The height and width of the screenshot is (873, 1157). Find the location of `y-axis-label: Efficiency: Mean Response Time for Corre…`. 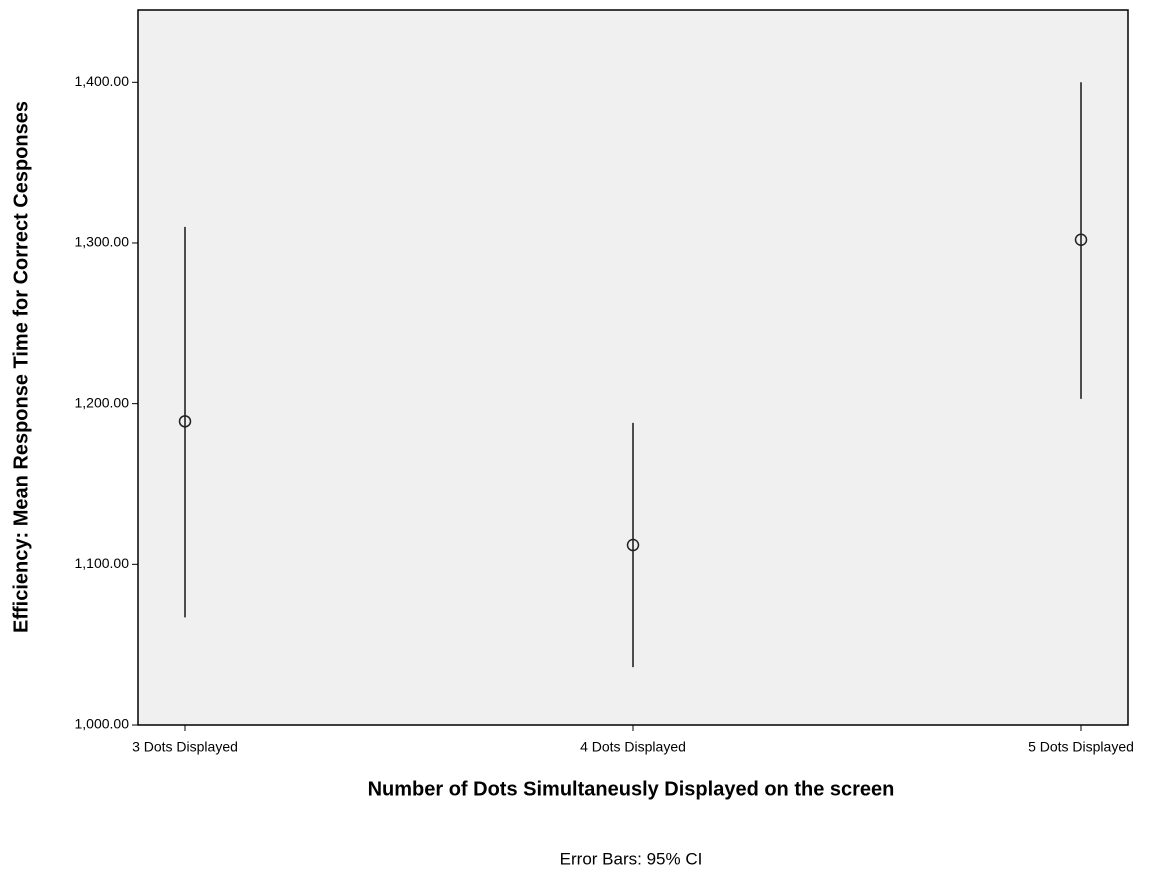

y-axis-label: Efficiency: Mean Response Time for Corre… is located at coordinates (21, 367).